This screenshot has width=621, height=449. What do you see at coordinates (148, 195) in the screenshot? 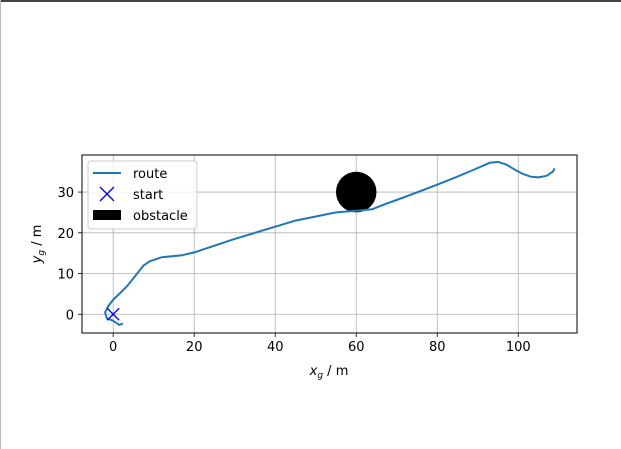
I see `legend-start-label: start` at bounding box center [148, 195].